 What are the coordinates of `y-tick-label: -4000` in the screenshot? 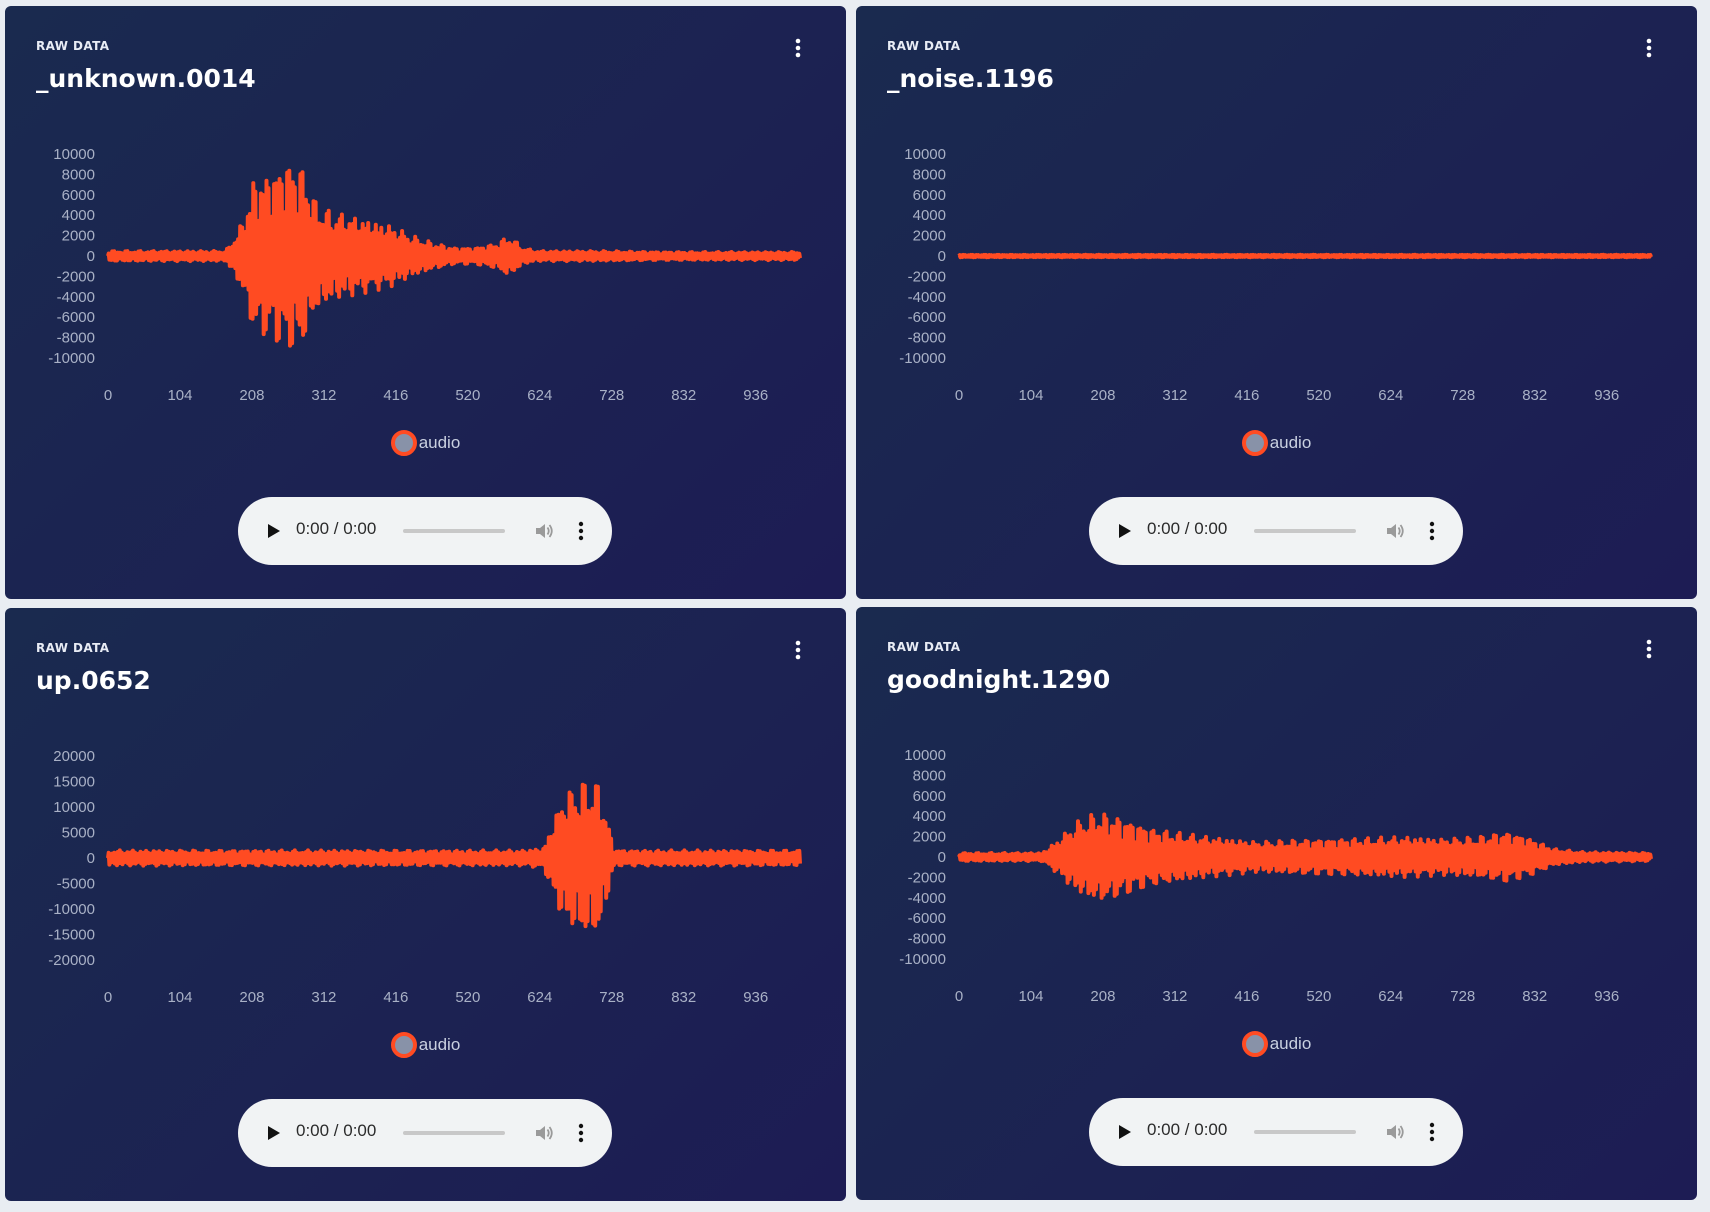 It's located at (927, 898).